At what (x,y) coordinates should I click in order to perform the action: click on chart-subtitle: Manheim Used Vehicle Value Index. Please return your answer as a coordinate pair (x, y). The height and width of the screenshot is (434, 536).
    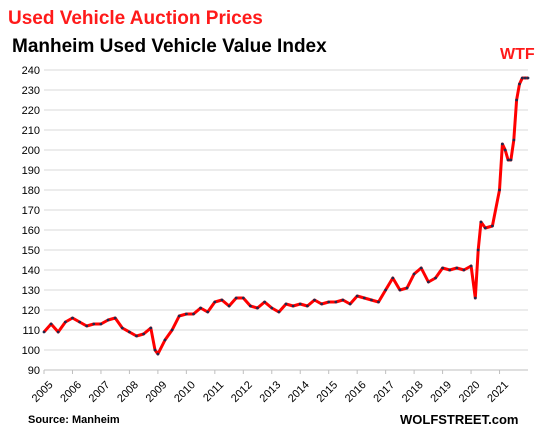
    Looking at the image, I should click on (169, 46).